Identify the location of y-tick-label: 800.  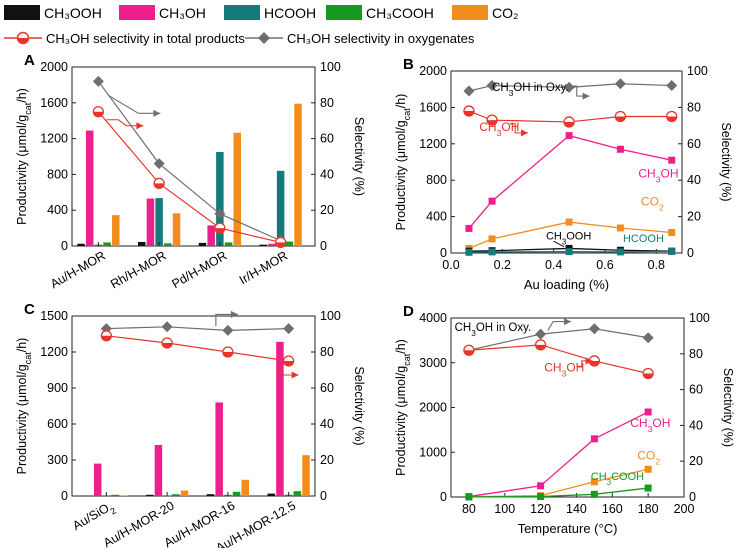
(436, 180).